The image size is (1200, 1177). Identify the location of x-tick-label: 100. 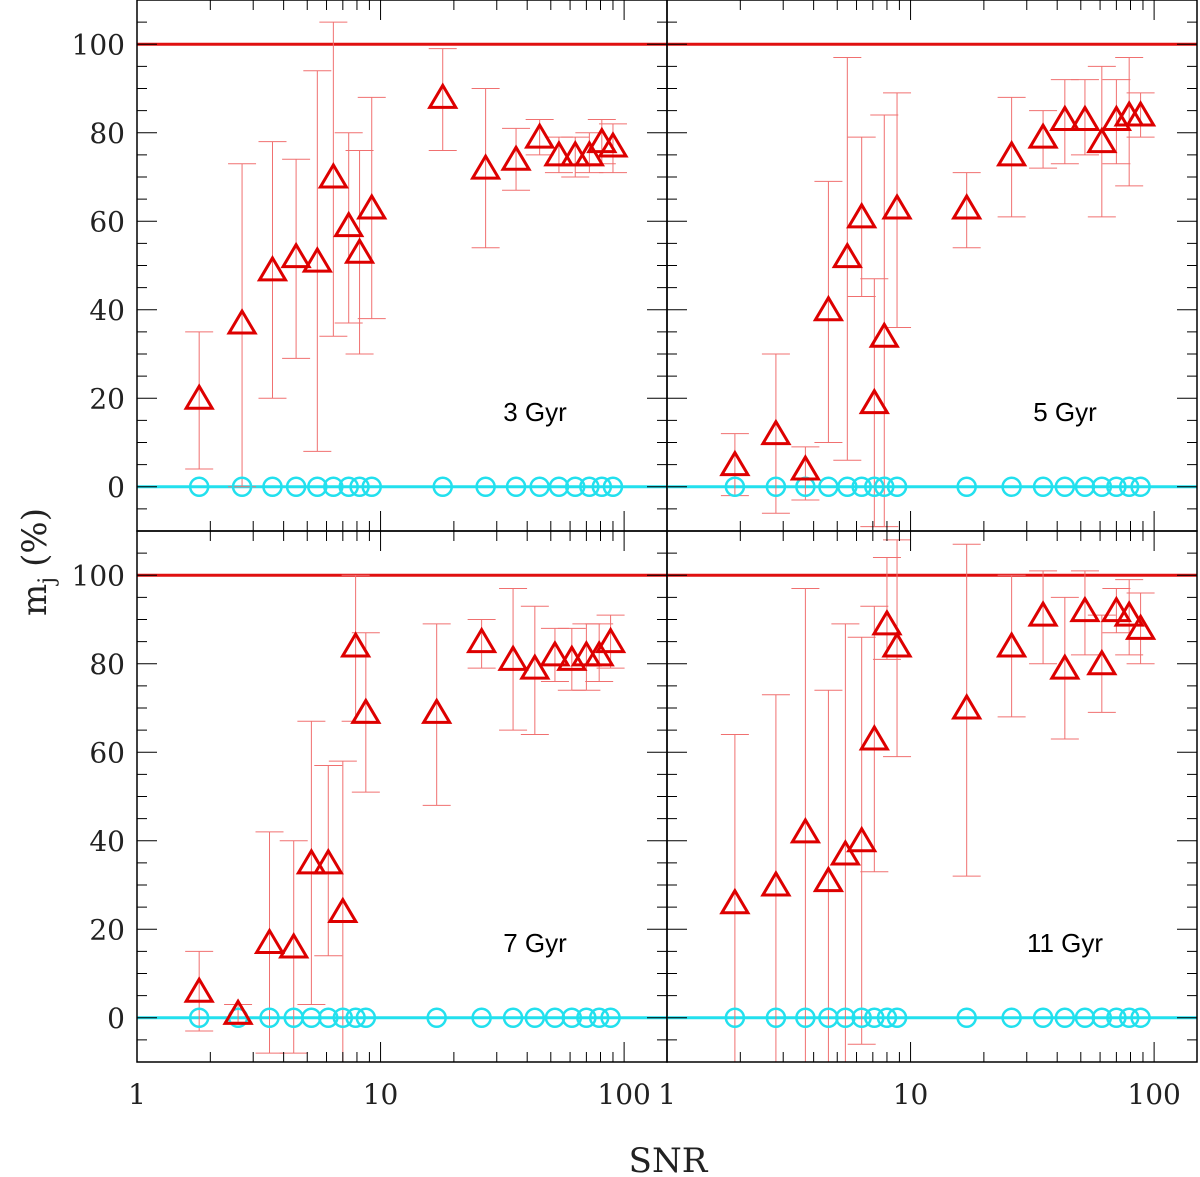
(623, 1094).